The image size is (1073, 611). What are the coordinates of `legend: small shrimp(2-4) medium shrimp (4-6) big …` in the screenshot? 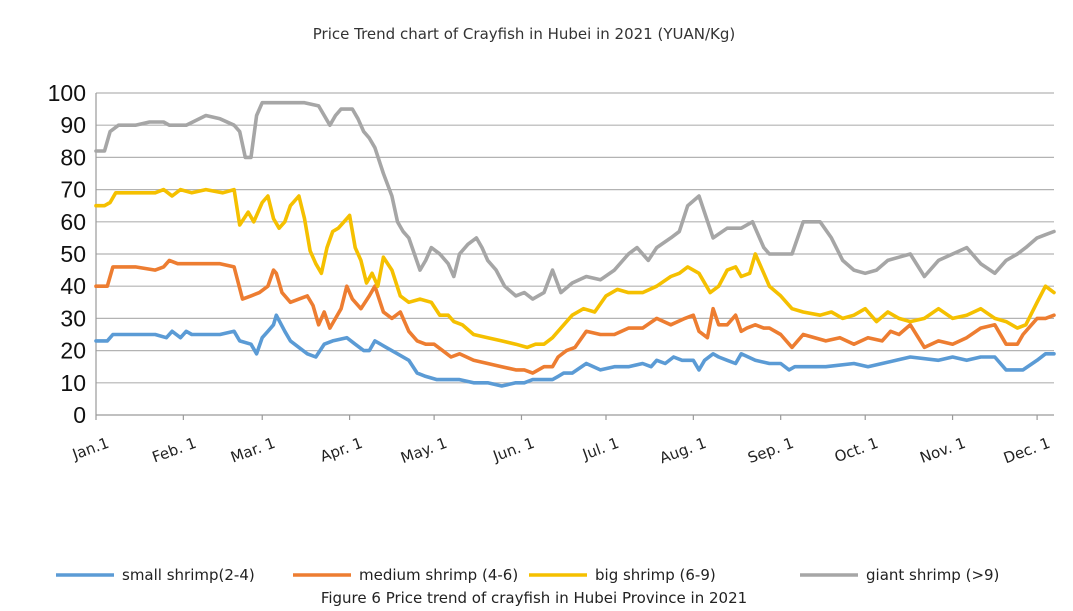 It's located at (527, 575).